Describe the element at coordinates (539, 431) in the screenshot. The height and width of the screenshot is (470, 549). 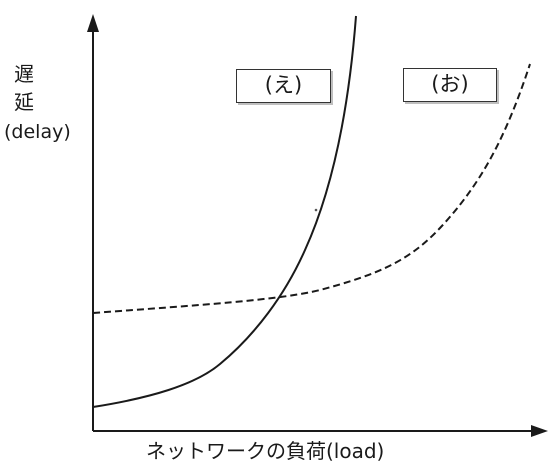
I see `x-axis-arrowhead` at that location.